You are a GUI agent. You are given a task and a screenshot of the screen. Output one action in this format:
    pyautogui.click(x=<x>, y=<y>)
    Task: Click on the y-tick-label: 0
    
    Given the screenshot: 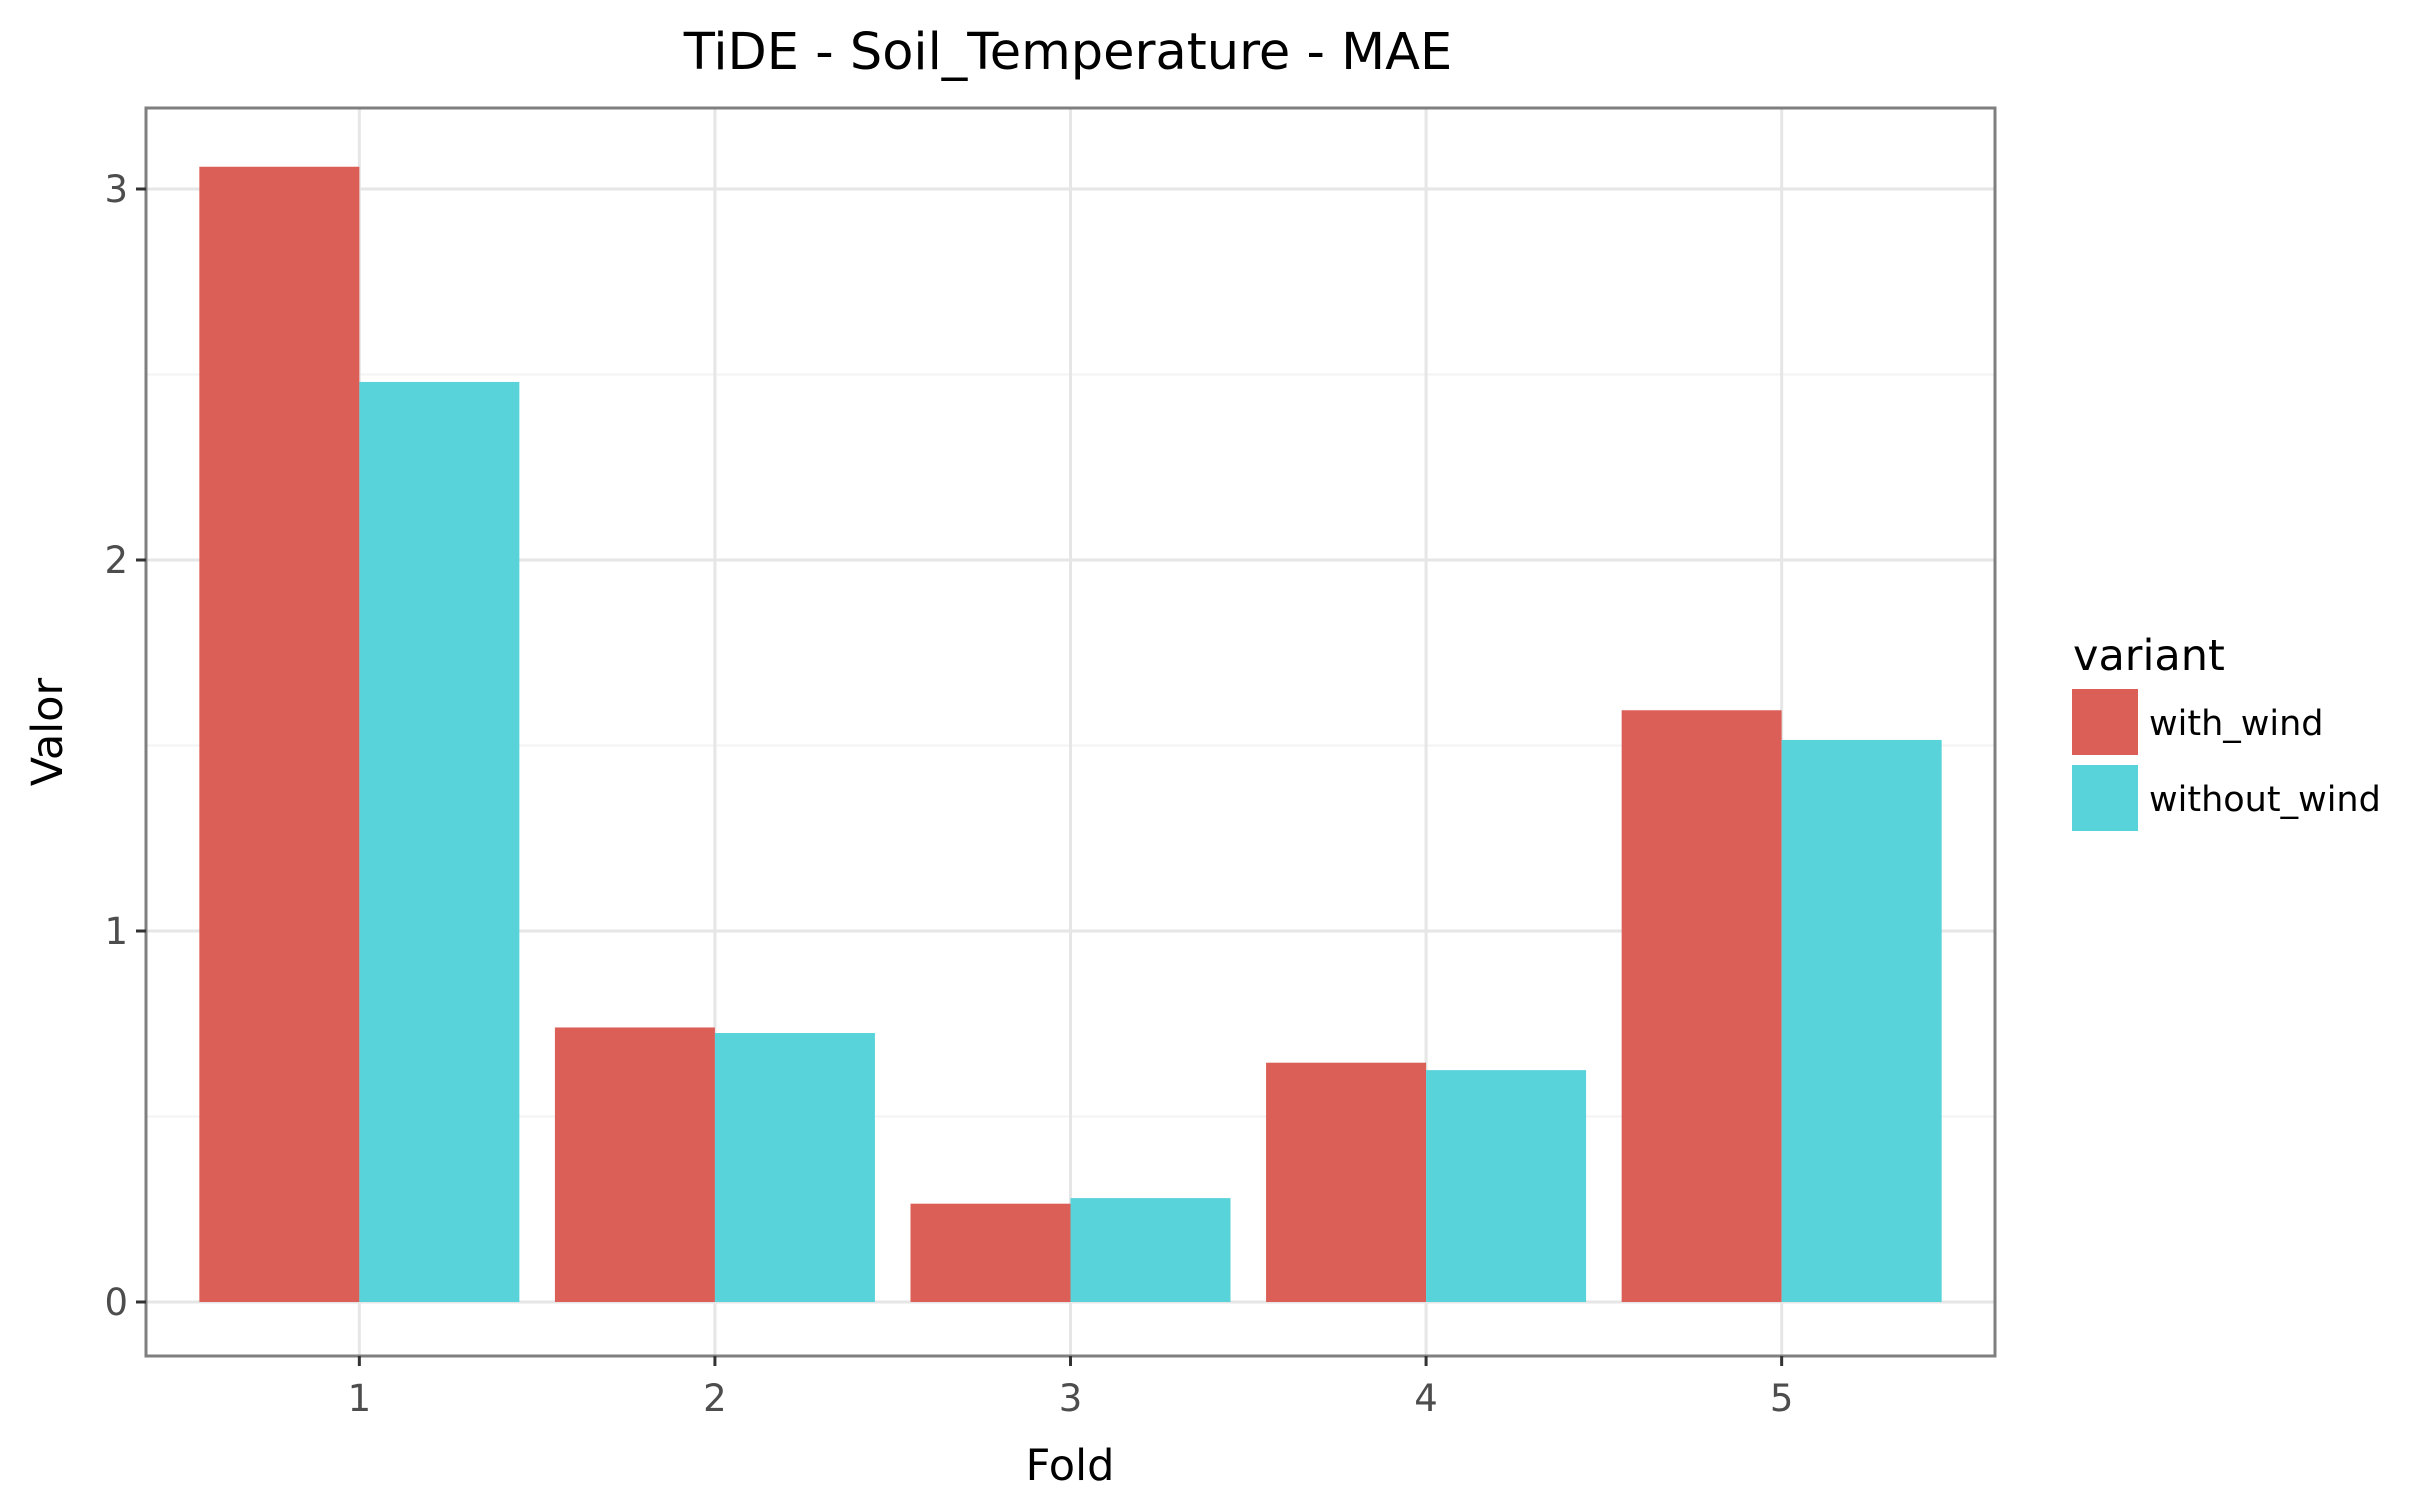 What is the action you would take?
    pyautogui.click(x=116, y=1302)
    